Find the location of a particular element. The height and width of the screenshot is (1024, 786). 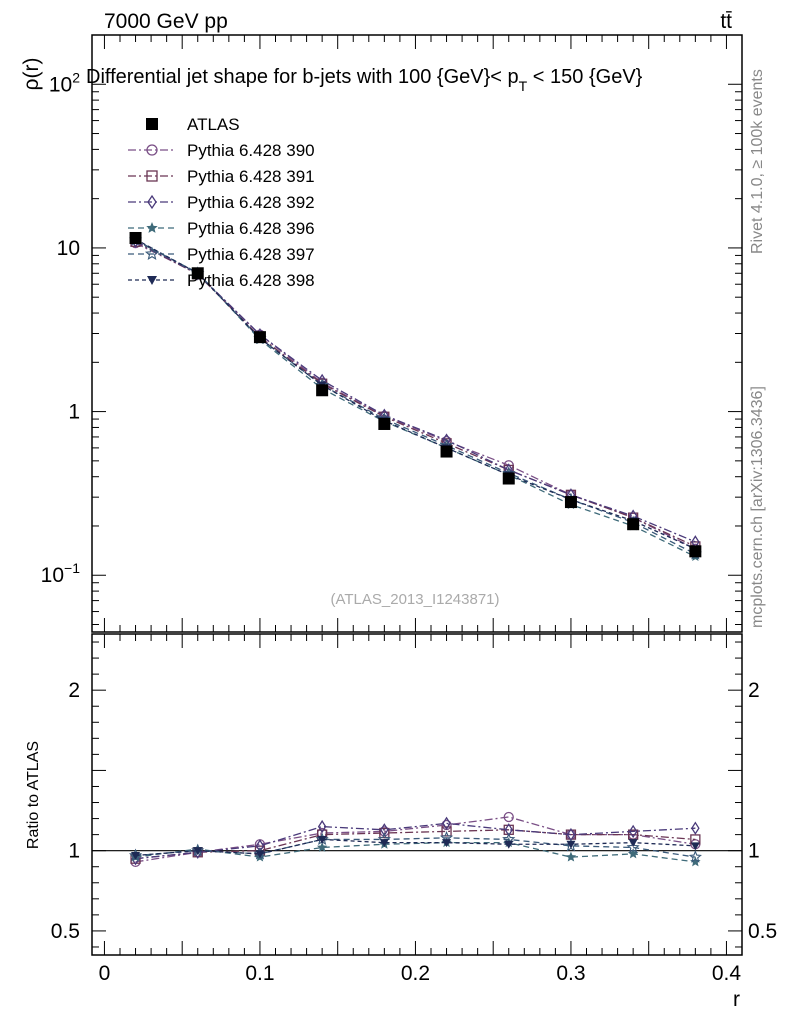

ratio-series-group is located at coordinates (415, 839).